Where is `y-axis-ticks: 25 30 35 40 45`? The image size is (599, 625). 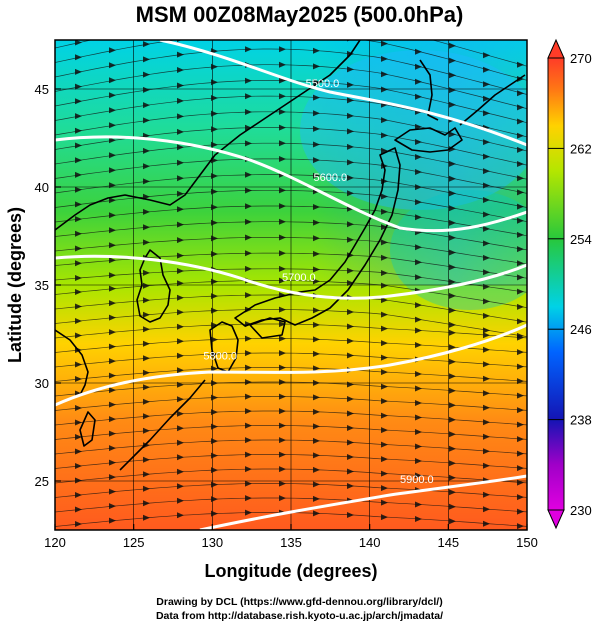
y-axis-ticks: 25 30 35 40 45 is located at coordinates (48, 285).